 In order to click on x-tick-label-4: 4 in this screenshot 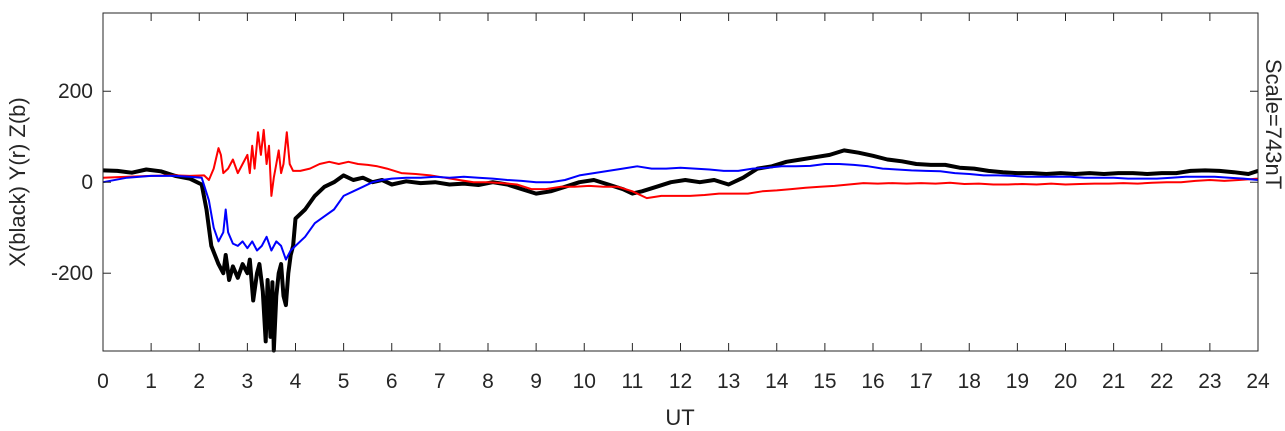, I will do `click(296, 381)`.